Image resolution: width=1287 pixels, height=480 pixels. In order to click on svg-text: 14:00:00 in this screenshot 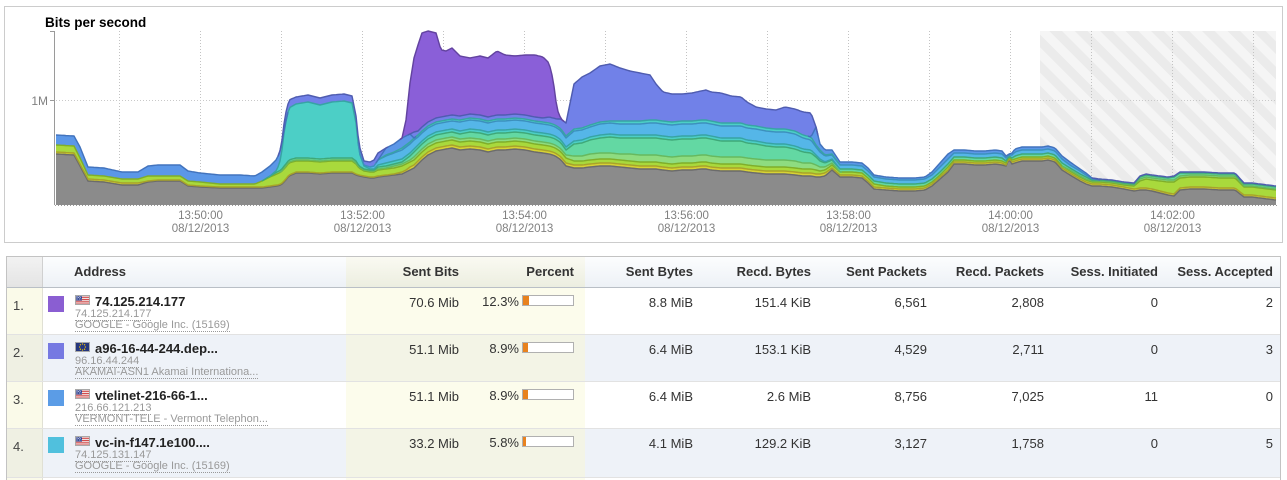, I will do `click(1010, 216)`.